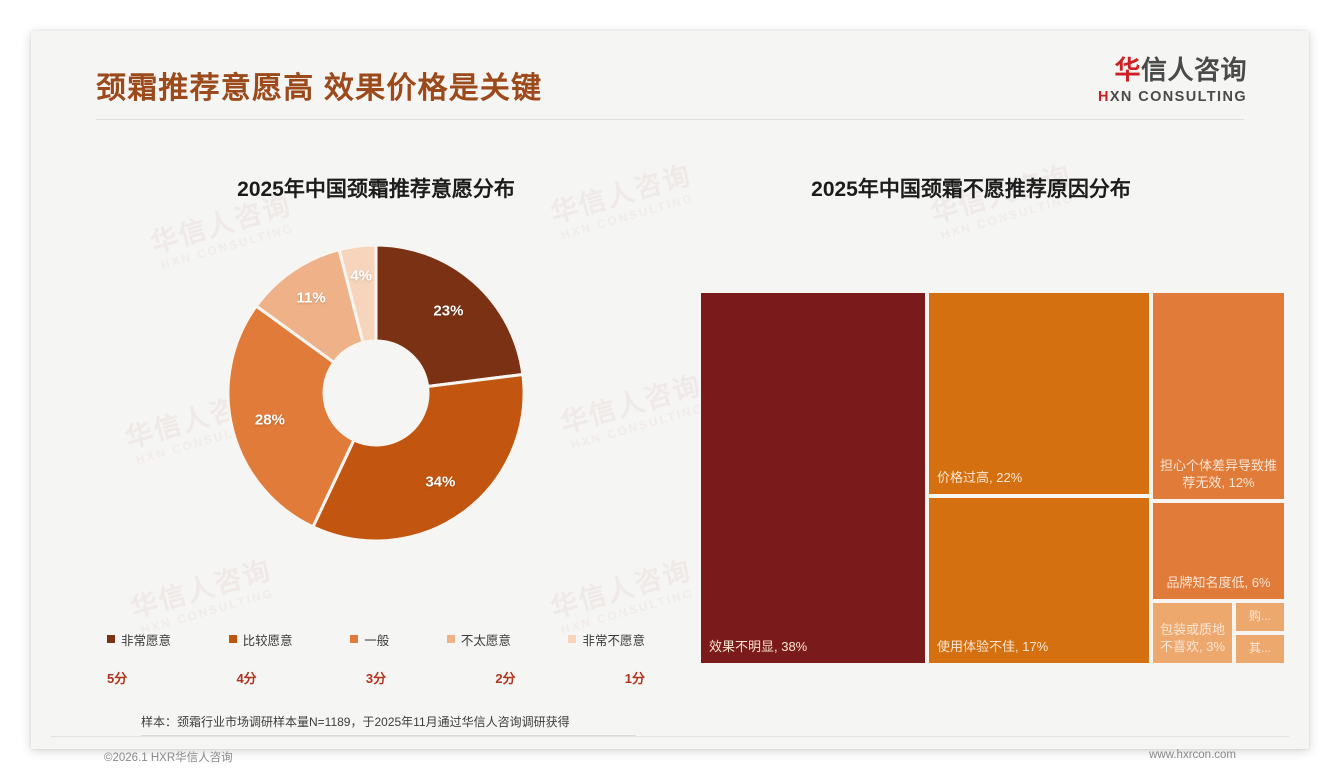 This screenshot has height=782, width=1340. Describe the element at coordinates (1218, 551) in the screenshot. I see `treemap-tile: 品牌知名度低, 6%` at that location.